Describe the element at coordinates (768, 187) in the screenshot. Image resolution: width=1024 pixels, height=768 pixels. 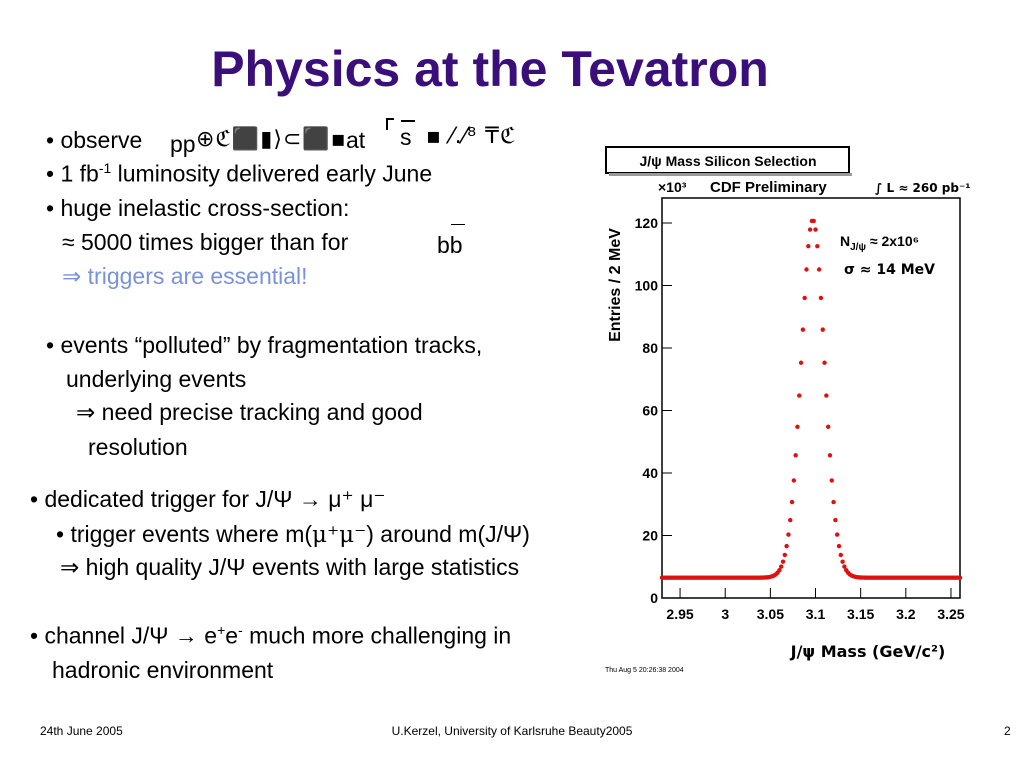
I see `cdf-preliminary: CDF Preliminary` at that location.